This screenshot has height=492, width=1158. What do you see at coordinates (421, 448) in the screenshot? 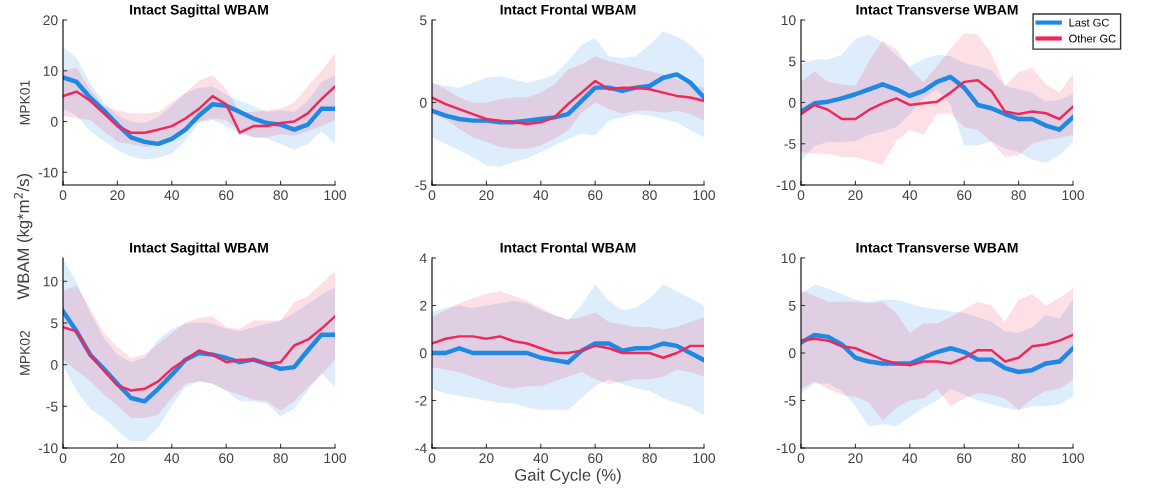
I see `y-tick-label: -4` at bounding box center [421, 448].